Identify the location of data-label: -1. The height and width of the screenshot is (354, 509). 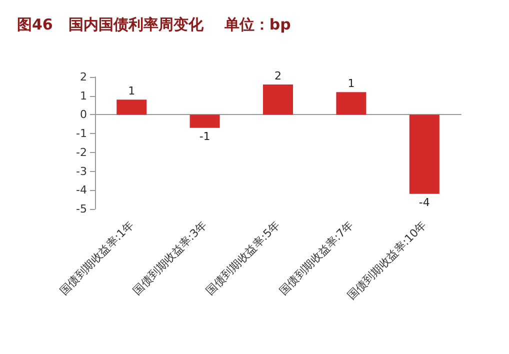
(204, 136).